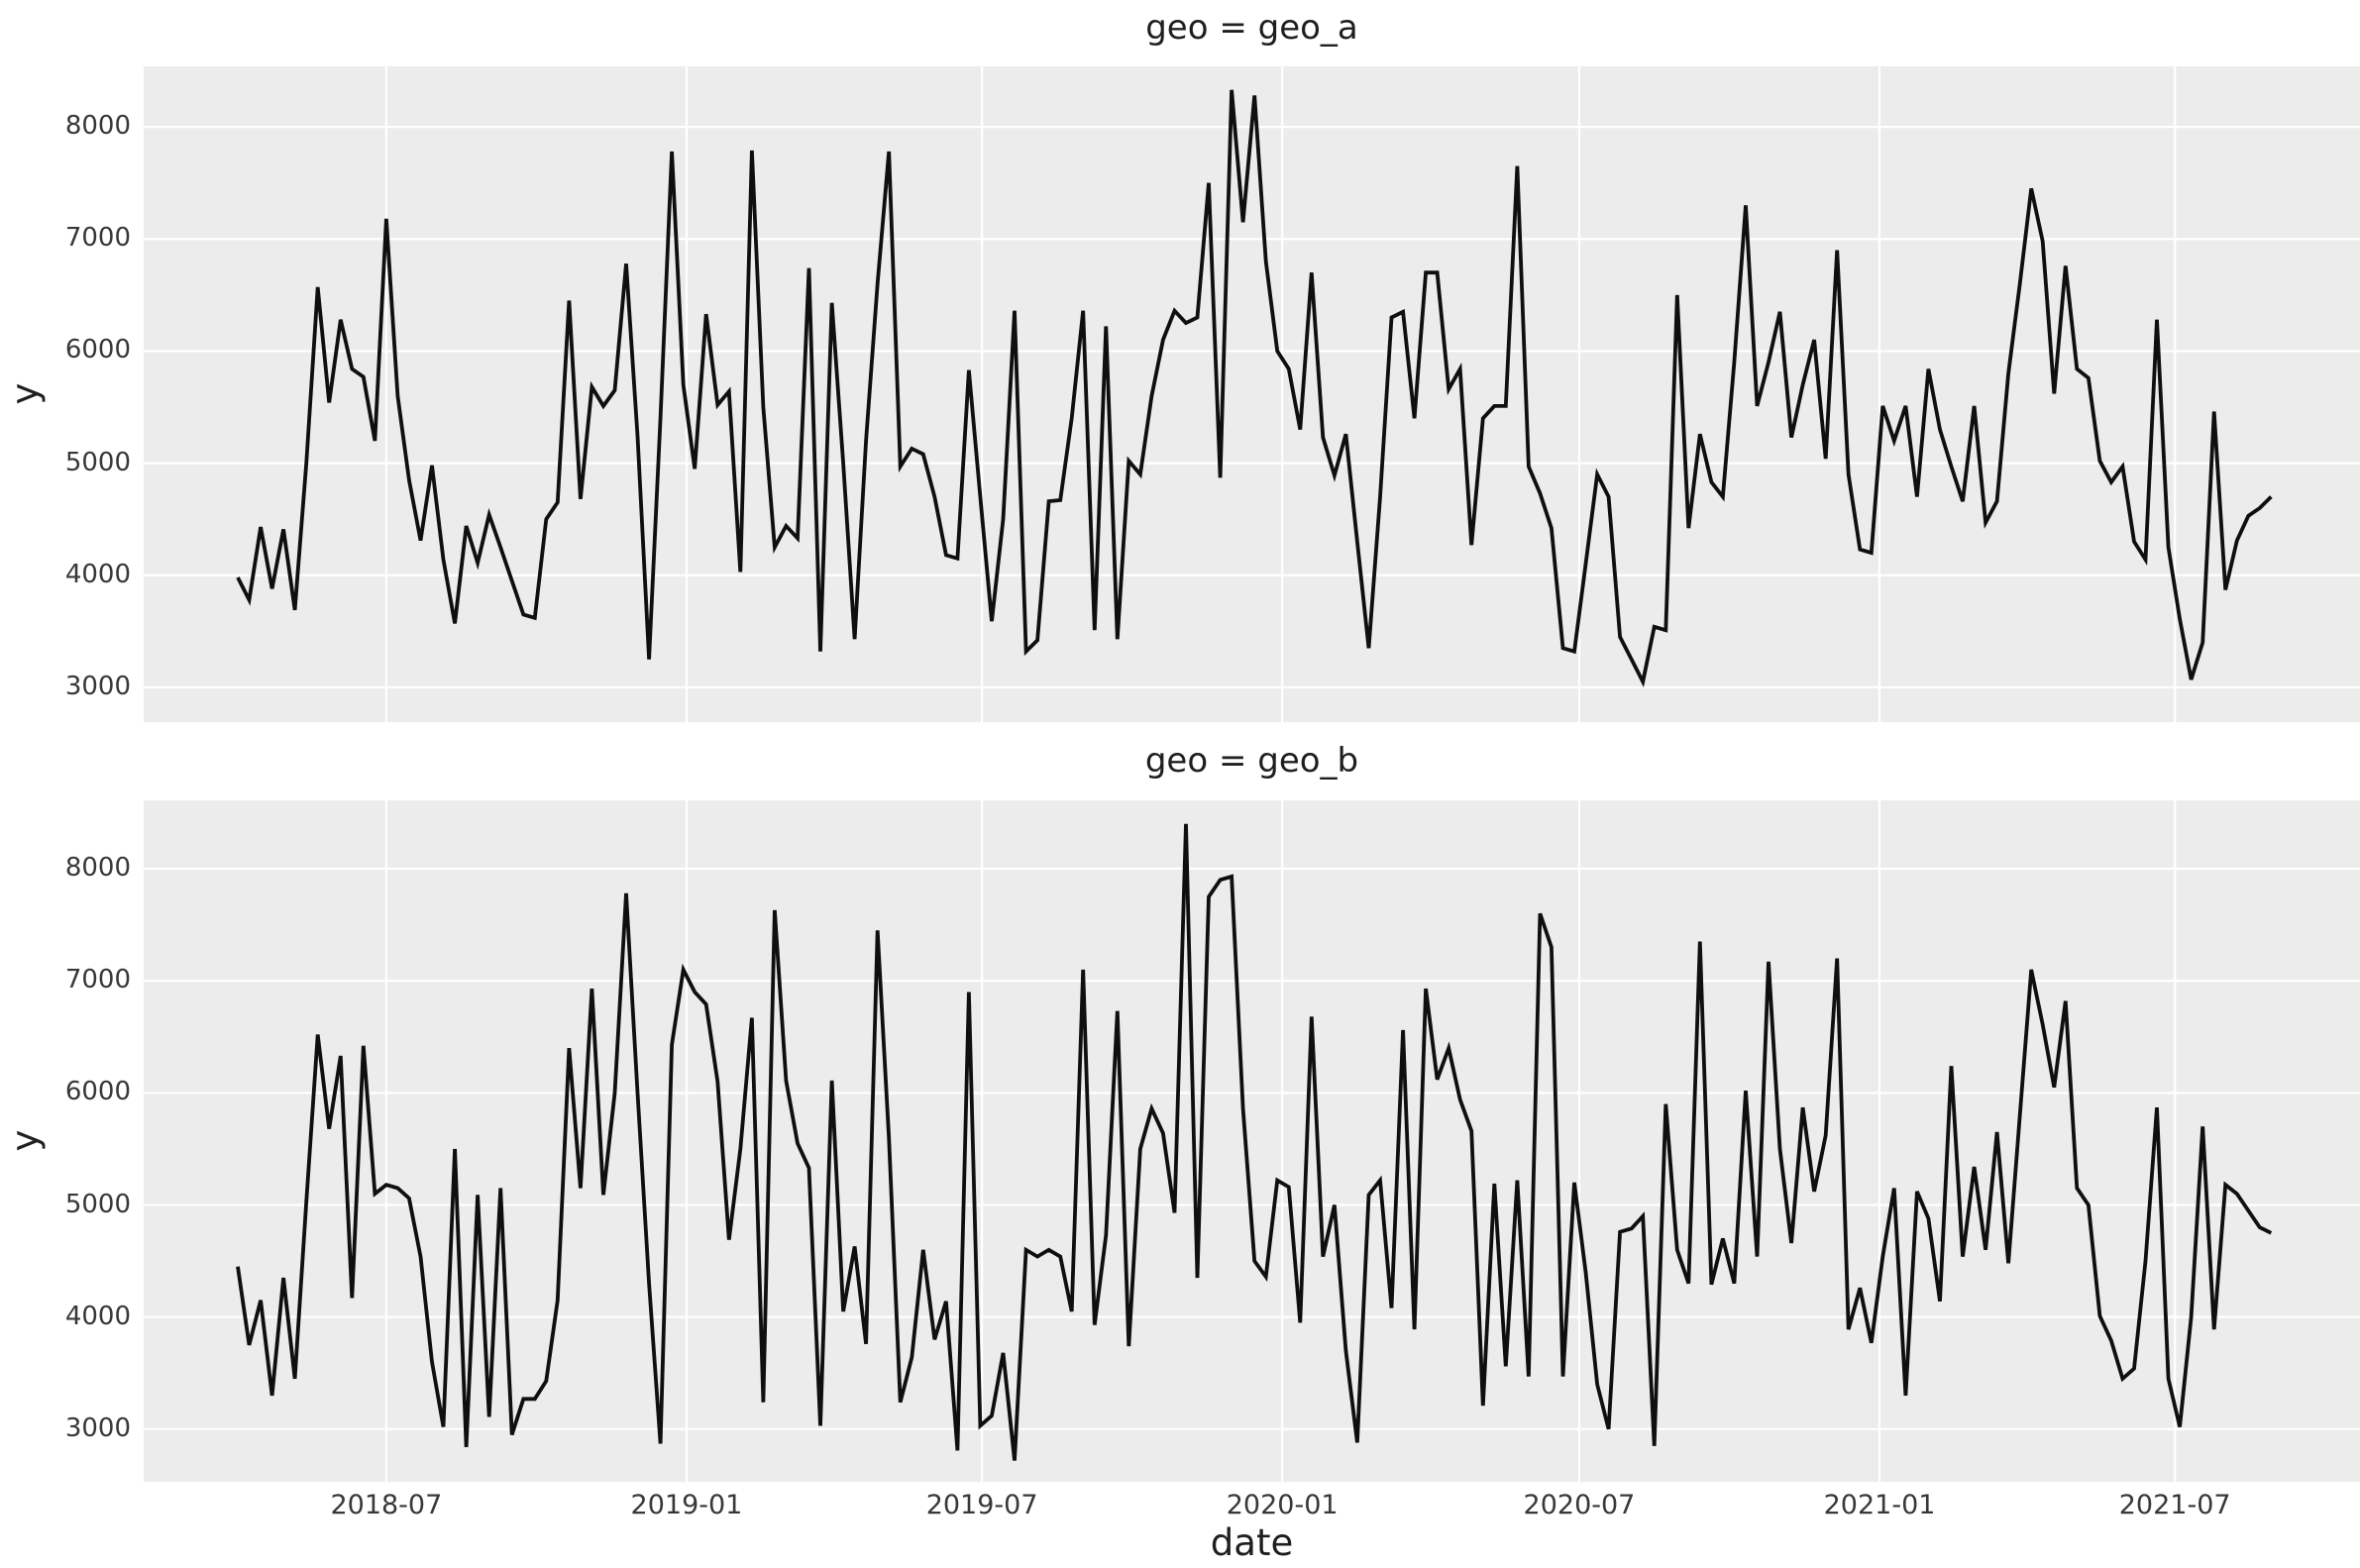 The image size is (2360, 1568). I want to click on xtick-2019-07: 2019-07, so click(981, 1505).